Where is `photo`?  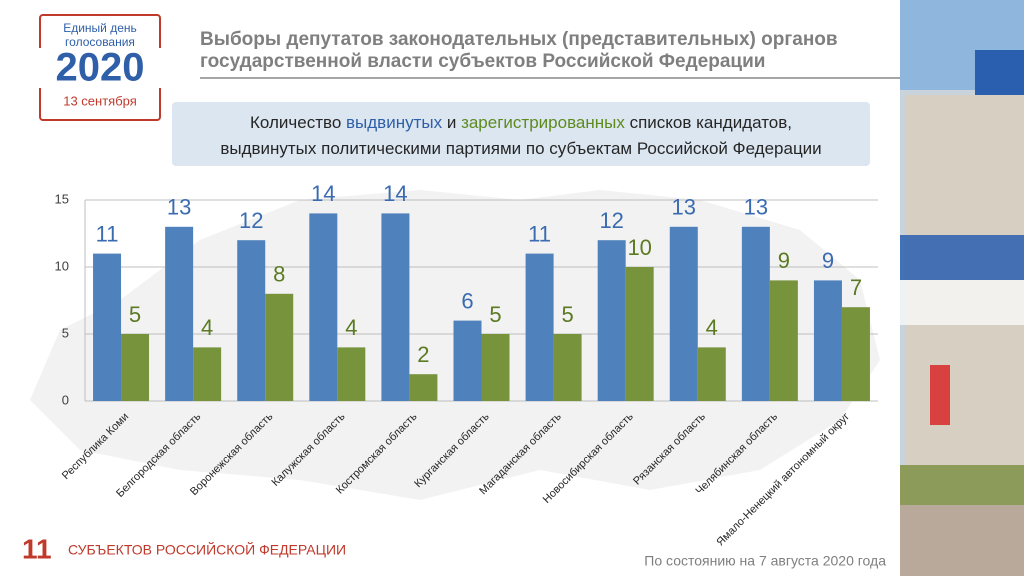
photo is located at coordinates (962, 288).